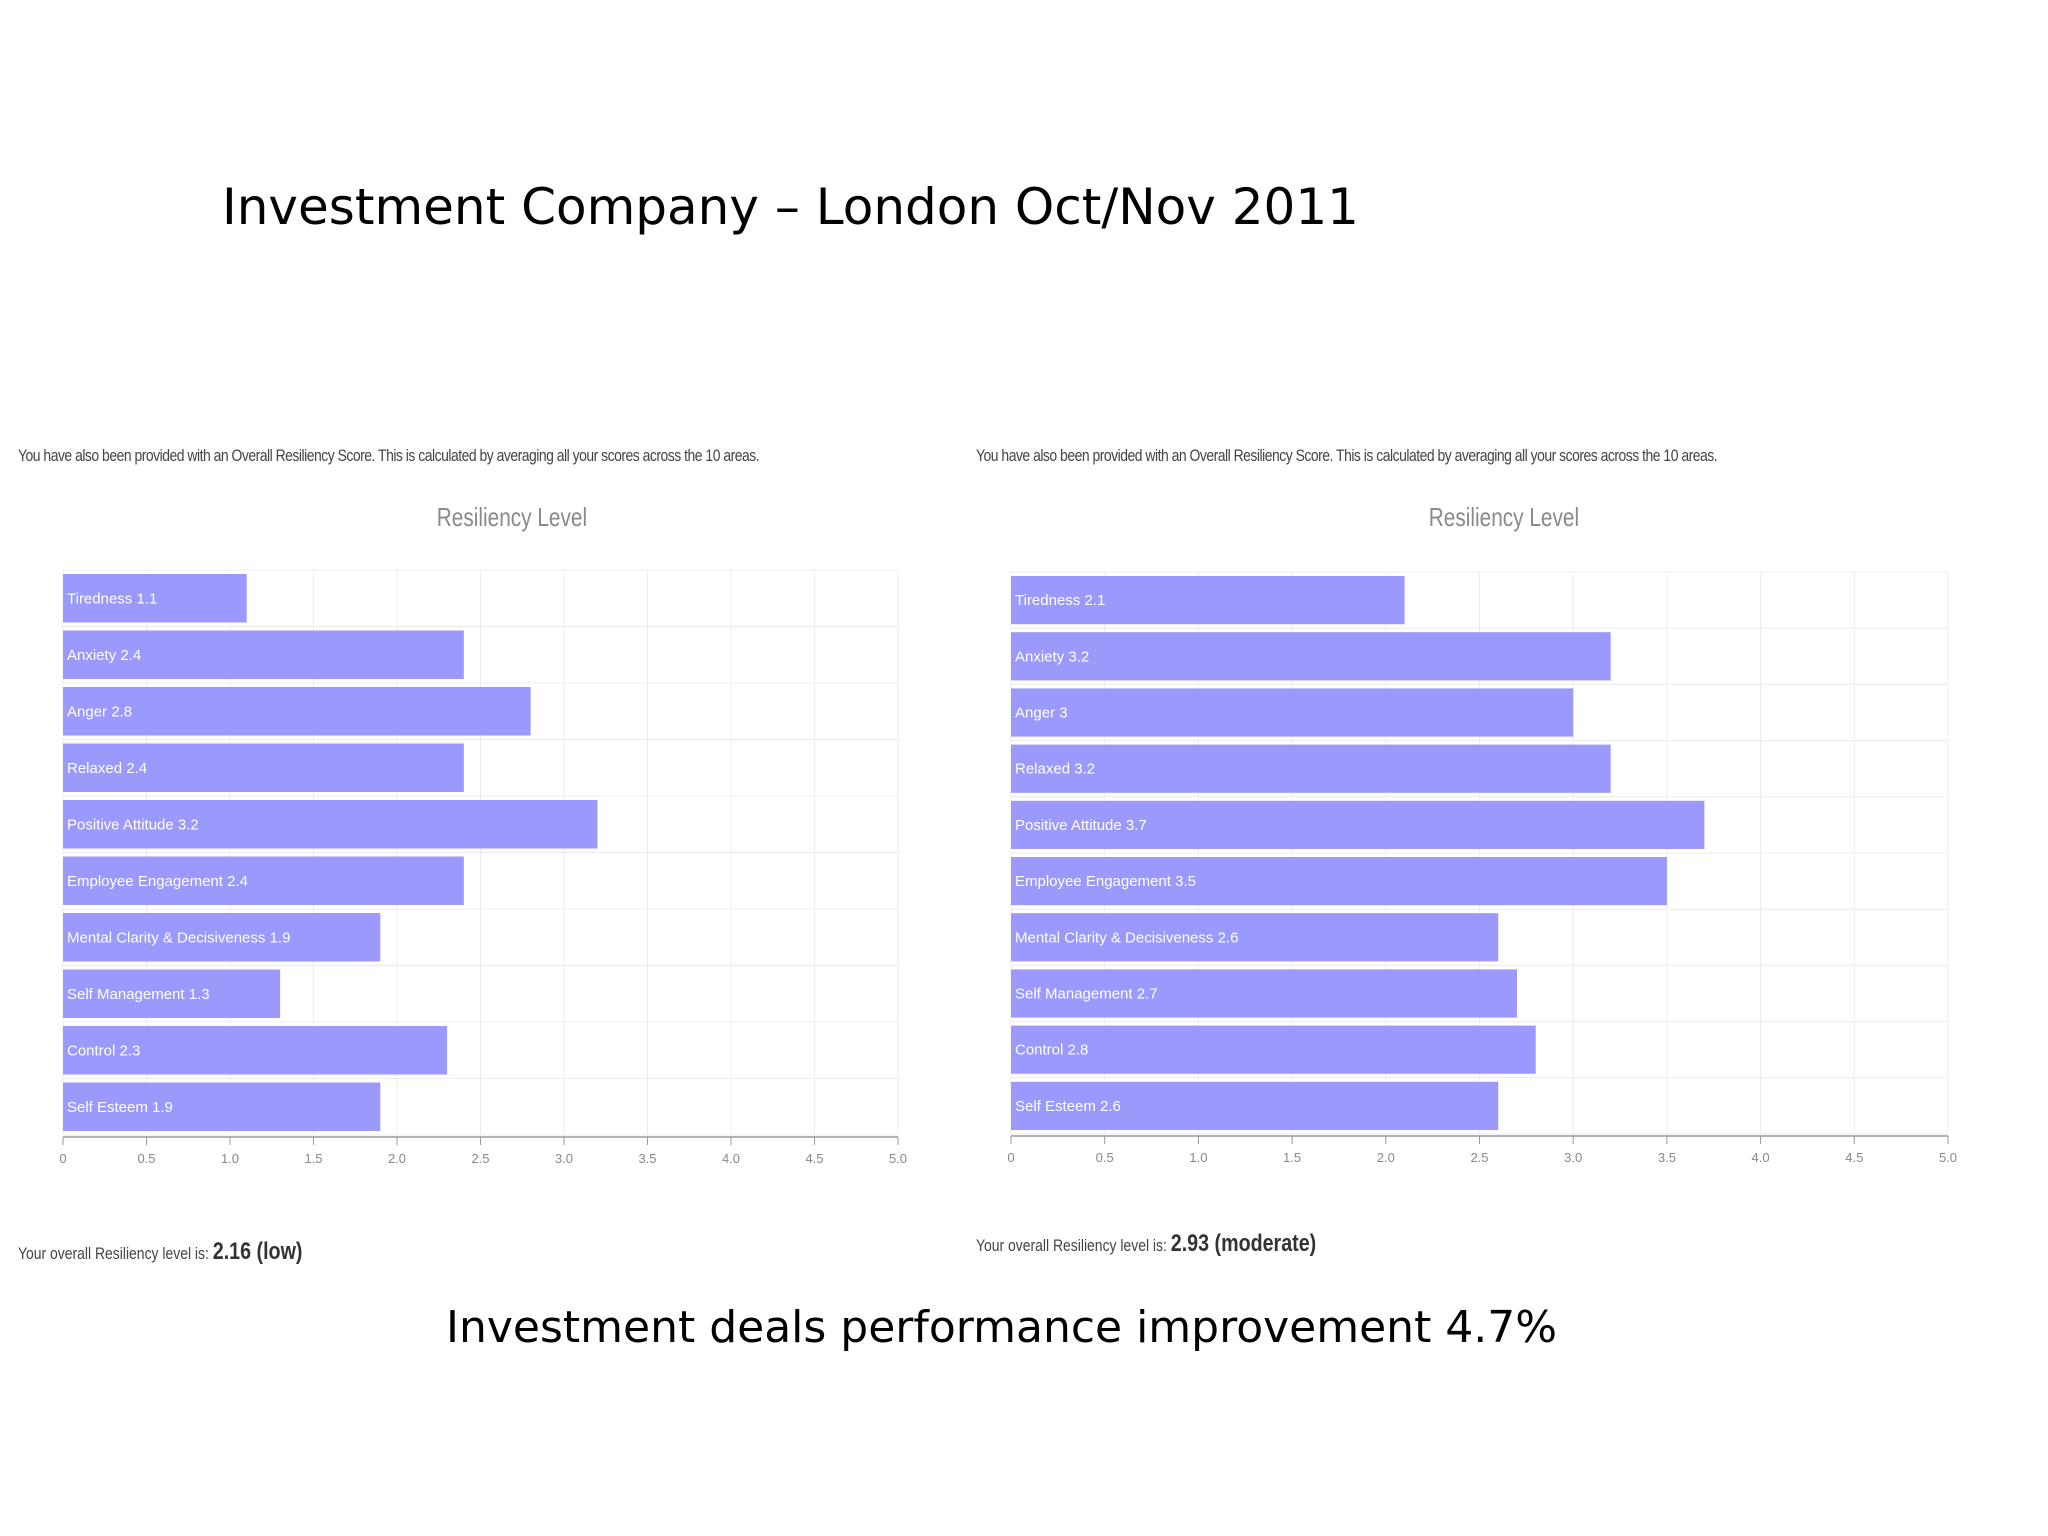 This screenshot has height=1536, width=2048. What do you see at coordinates (133, 824) in the screenshot?
I see `bar-label: Positive Attitude 3.2` at bounding box center [133, 824].